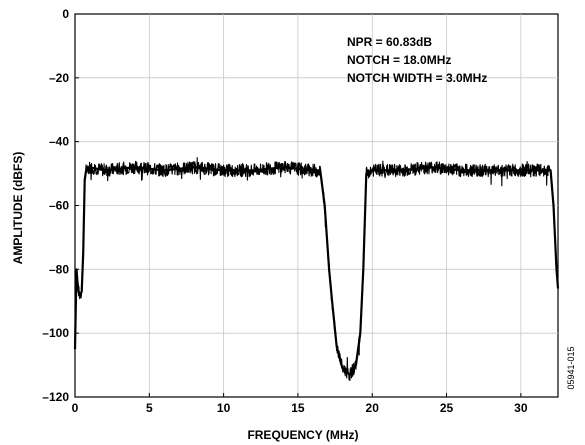  What do you see at coordinates (571, 367) in the screenshot?
I see `figure-id: 05941-015` at bounding box center [571, 367].